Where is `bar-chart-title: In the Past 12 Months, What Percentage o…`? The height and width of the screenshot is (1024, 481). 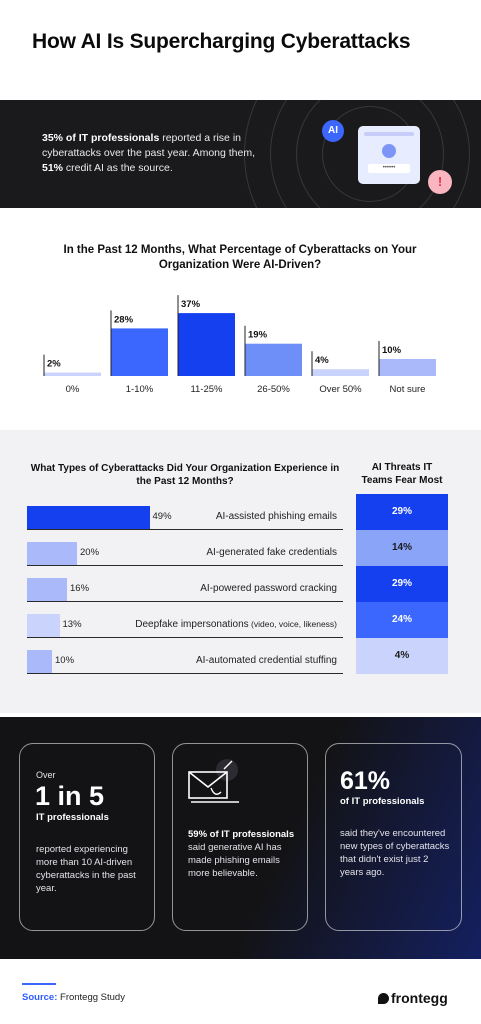 bar-chart-title: In the Past 12 Months, What Percentage o… is located at coordinates (240, 257).